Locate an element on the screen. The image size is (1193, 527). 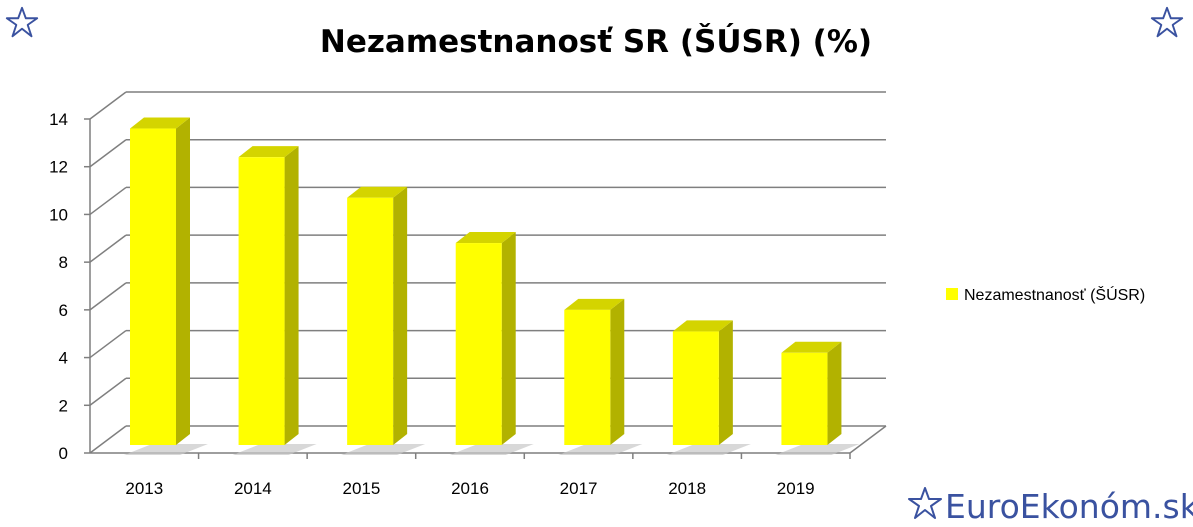
x-category-label: 2019 is located at coordinates (796, 488).